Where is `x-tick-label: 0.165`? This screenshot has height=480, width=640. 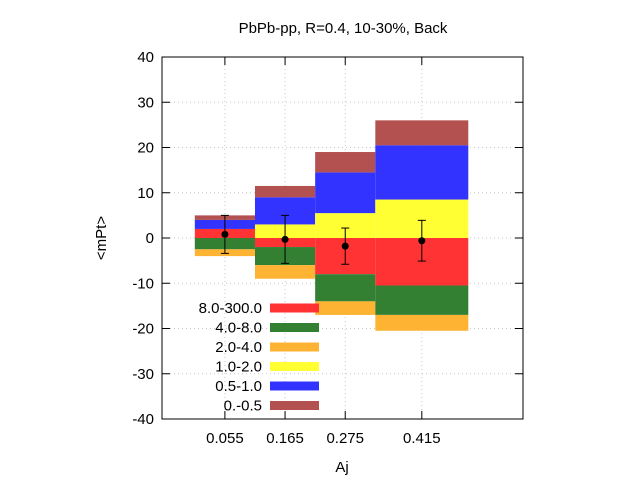
x-tick-label: 0.165 is located at coordinates (285, 438).